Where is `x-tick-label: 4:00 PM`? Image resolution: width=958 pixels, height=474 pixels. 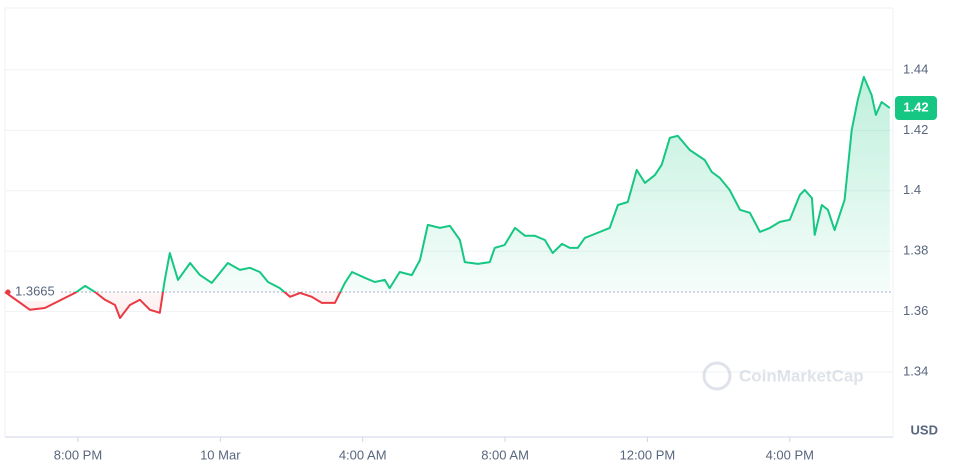 x-tick-label: 4:00 PM is located at coordinates (790, 454).